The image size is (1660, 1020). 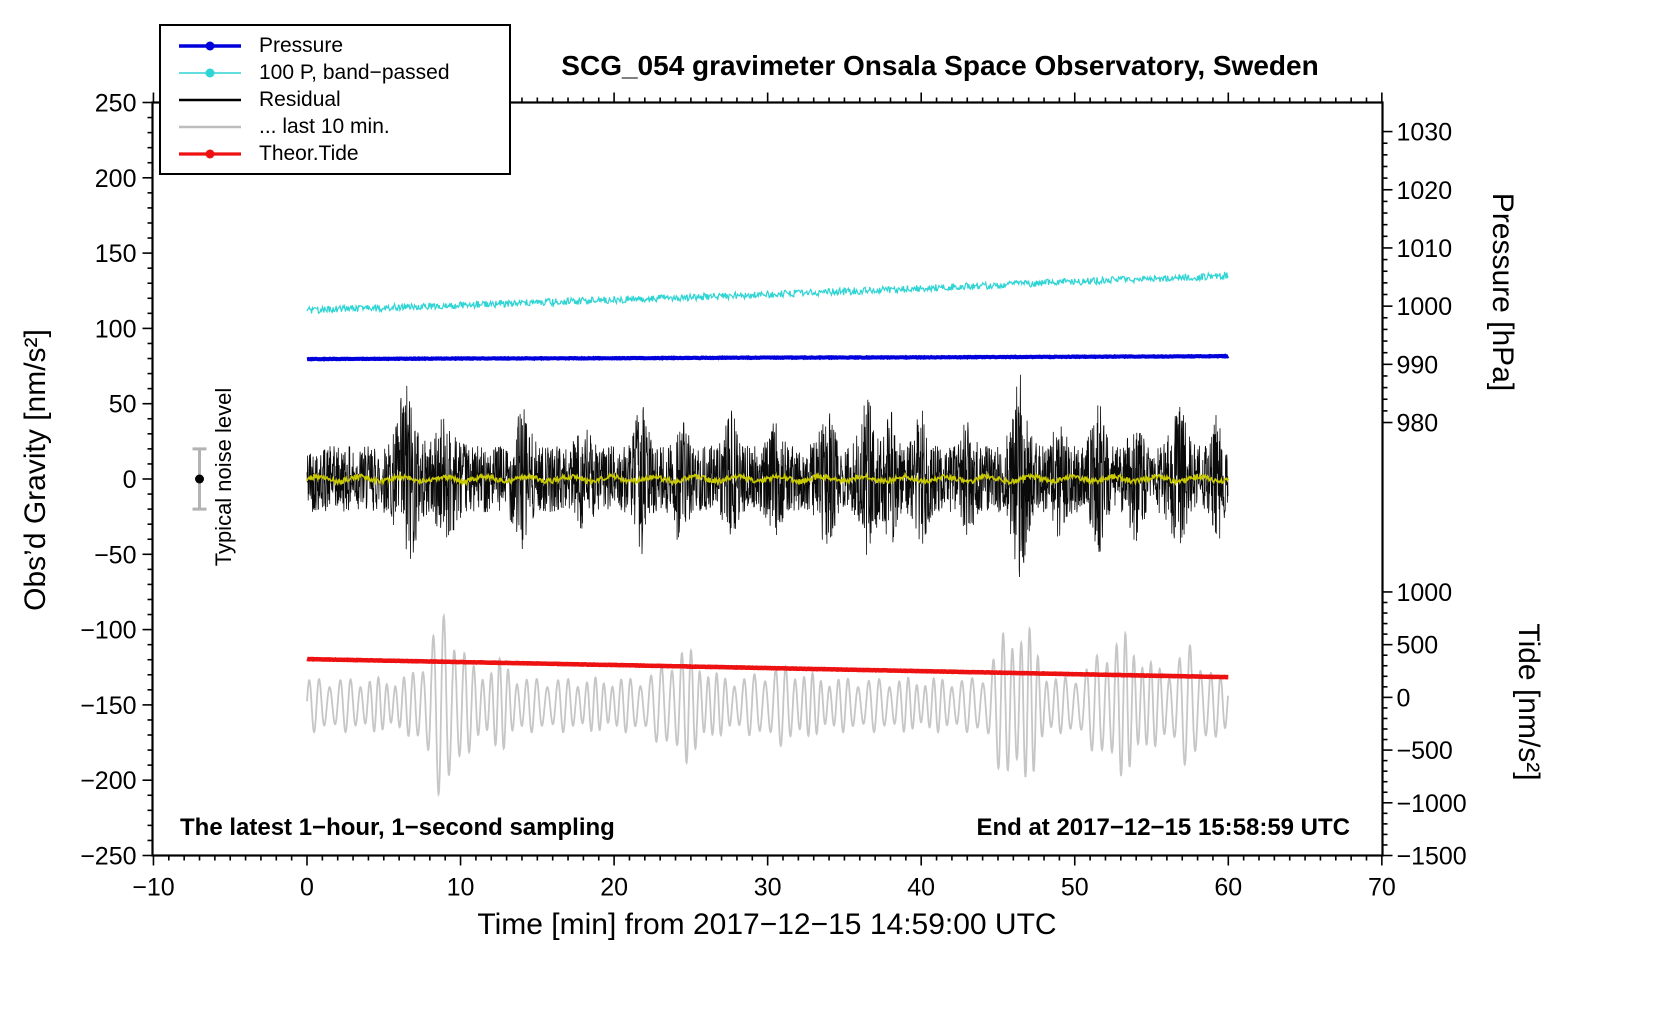 I want to click on tide-axis-title: Tide [nm/s²], so click(x=1528, y=702).